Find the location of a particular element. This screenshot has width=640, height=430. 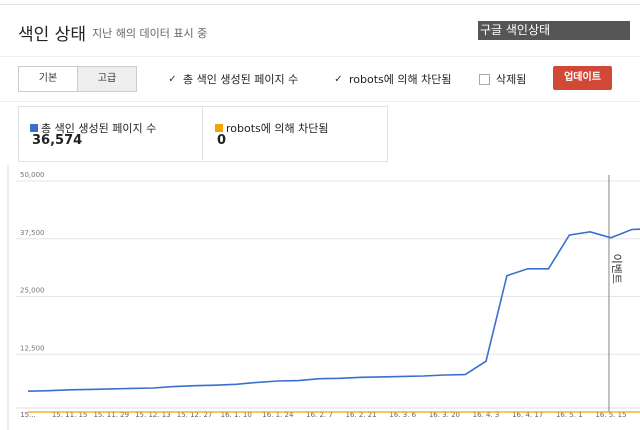

x-tick-label: 15. 11. 15 is located at coordinates (70, 415).